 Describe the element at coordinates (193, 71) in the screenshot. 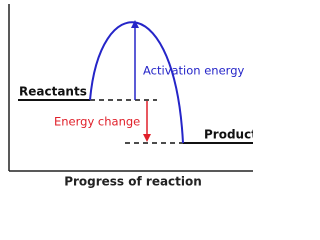

I see `activation-energy-label: Activation energy` at that location.